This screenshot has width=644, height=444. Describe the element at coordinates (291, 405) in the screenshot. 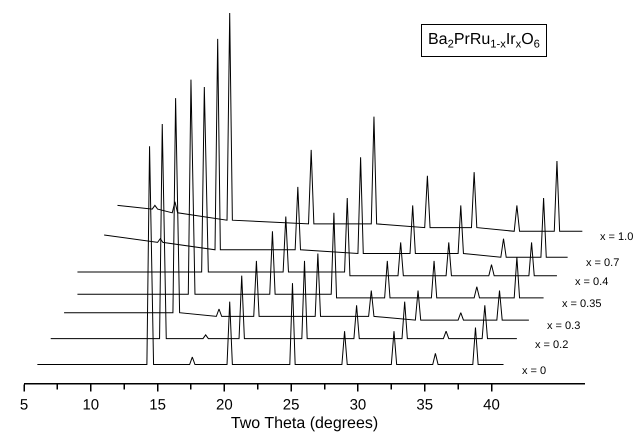

I see `x-tick-label: 25` at that location.